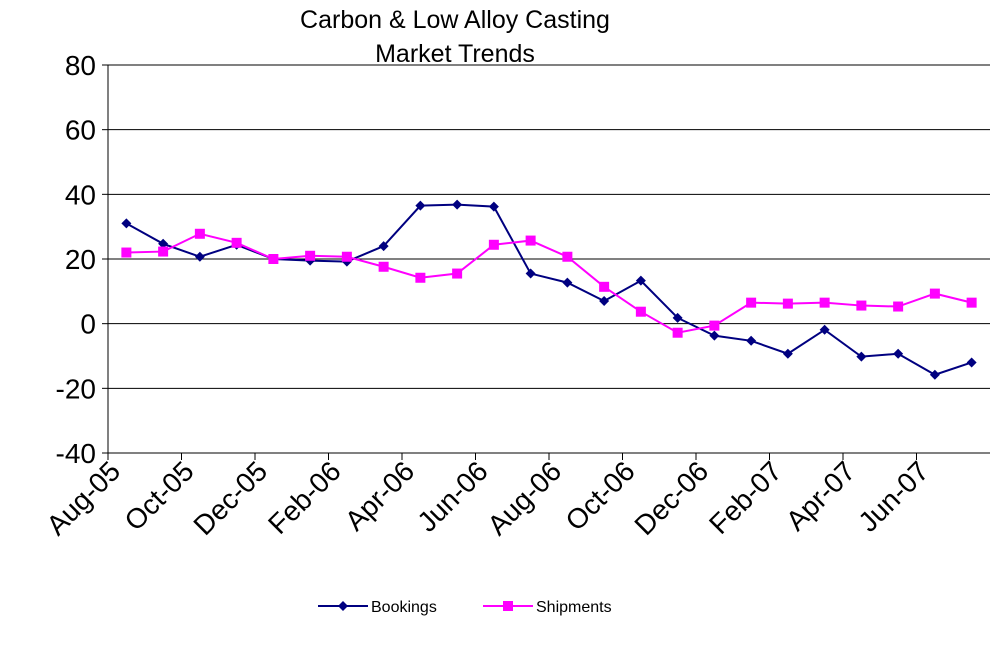 This screenshot has height=649, width=993. I want to click on y-tick-label: 40, so click(80, 194).